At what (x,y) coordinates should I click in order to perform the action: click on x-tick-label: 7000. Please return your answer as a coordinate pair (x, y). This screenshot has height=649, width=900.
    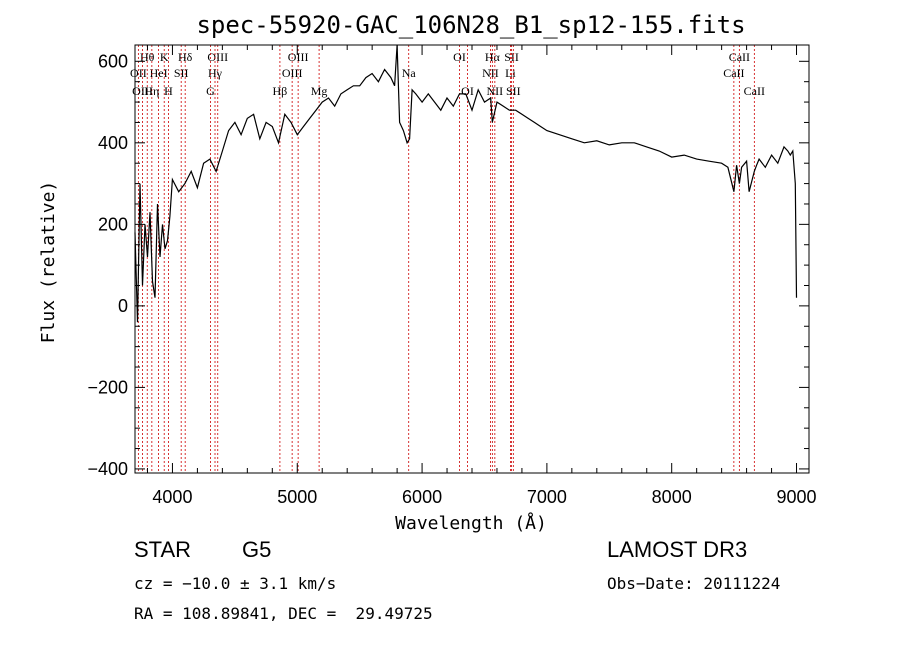
    Looking at the image, I should click on (547, 497).